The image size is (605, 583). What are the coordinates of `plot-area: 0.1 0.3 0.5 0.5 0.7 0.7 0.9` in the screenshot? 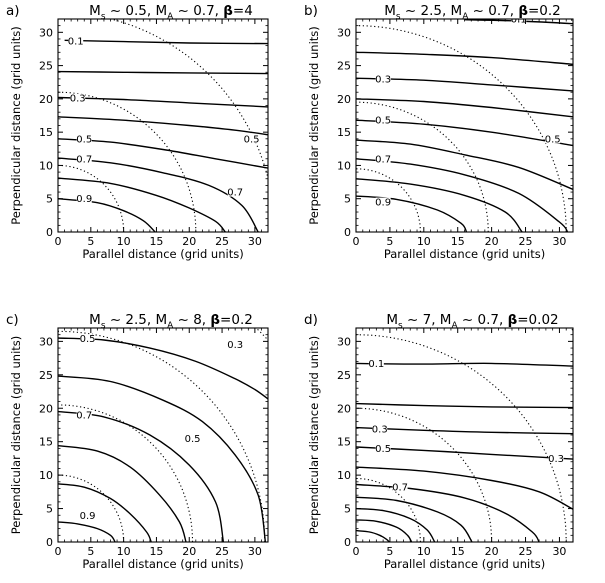 It's located at (163, 125).